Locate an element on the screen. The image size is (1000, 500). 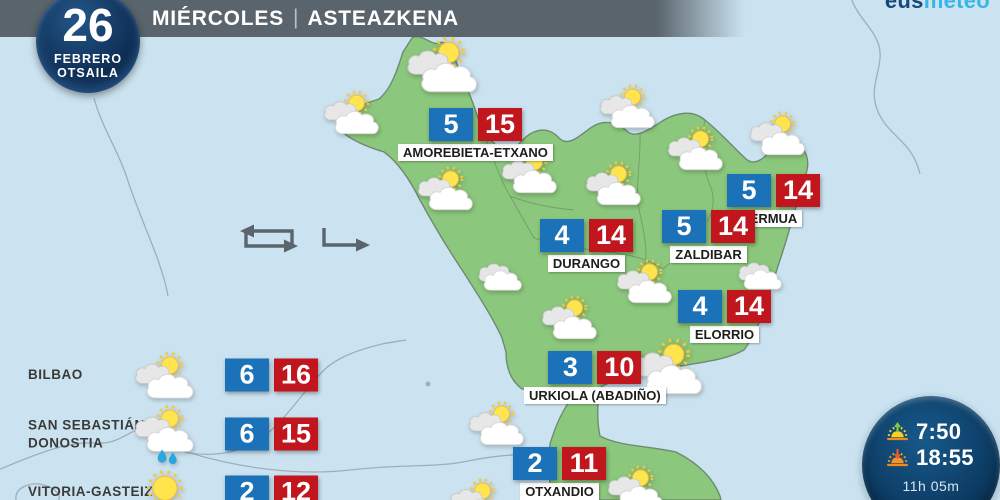
town-name-label: ERMUA is located at coordinates (773, 218).